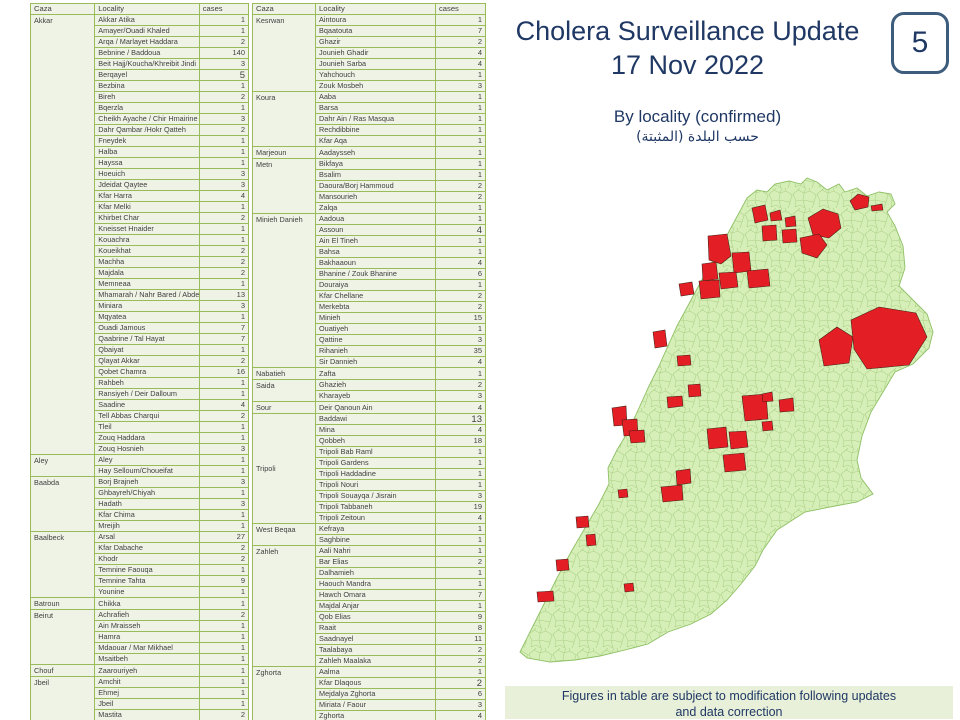 Image resolution: width=960 pixels, height=720 pixels. I want to click on table-row: Hamra 1, so click(140, 637).